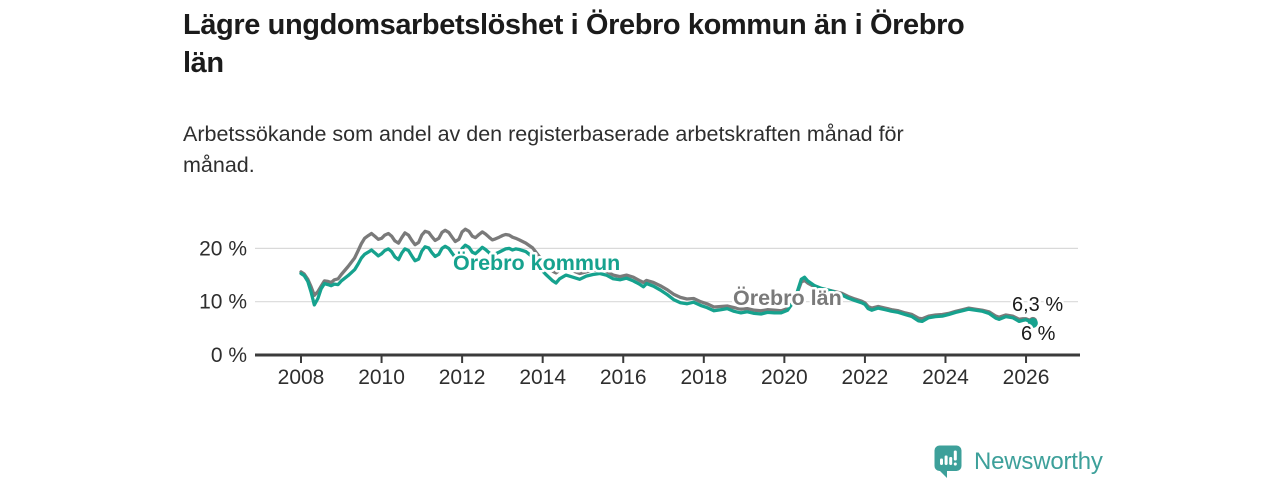 The width and height of the screenshot is (1280, 485). What do you see at coordinates (462, 377) in the screenshot?
I see `x-tick-label: 2012` at bounding box center [462, 377].